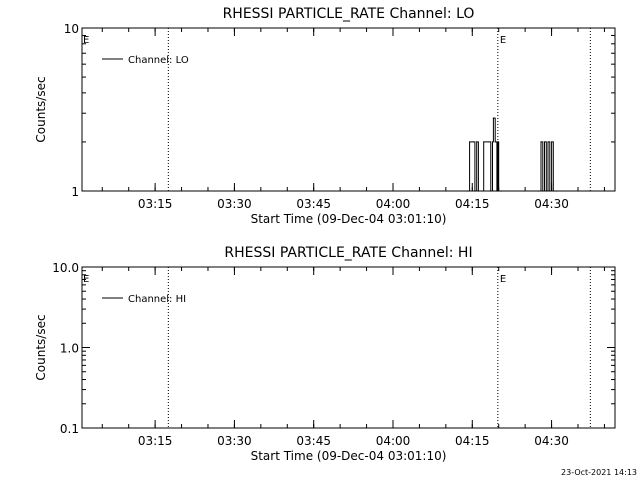 Image resolution: width=640 pixels, height=480 pixels. What do you see at coordinates (75, 192) in the screenshot?
I see `y-tick-label: 1` at bounding box center [75, 192].